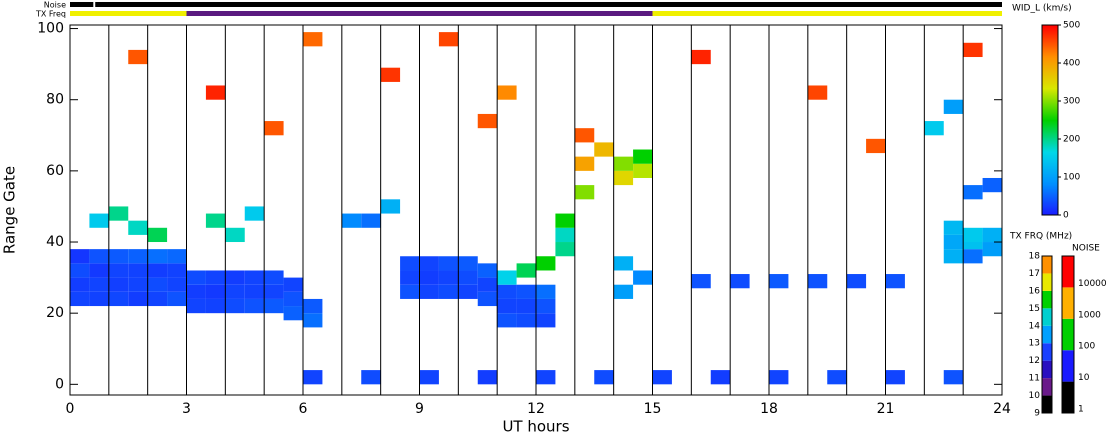  What do you see at coordinates (535, 426) in the screenshot?
I see `x-axis-label: UT hours` at bounding box center [535, 426].